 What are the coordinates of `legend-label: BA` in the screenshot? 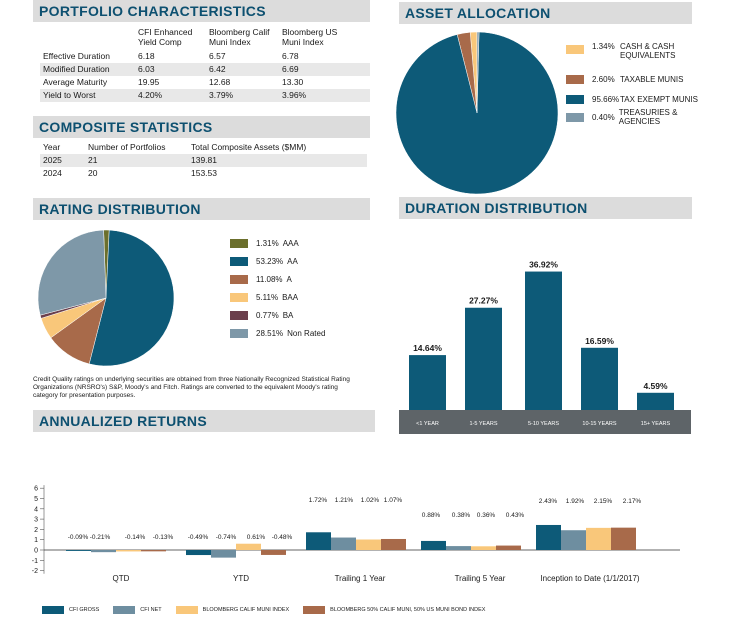 It's located at (288, 315).